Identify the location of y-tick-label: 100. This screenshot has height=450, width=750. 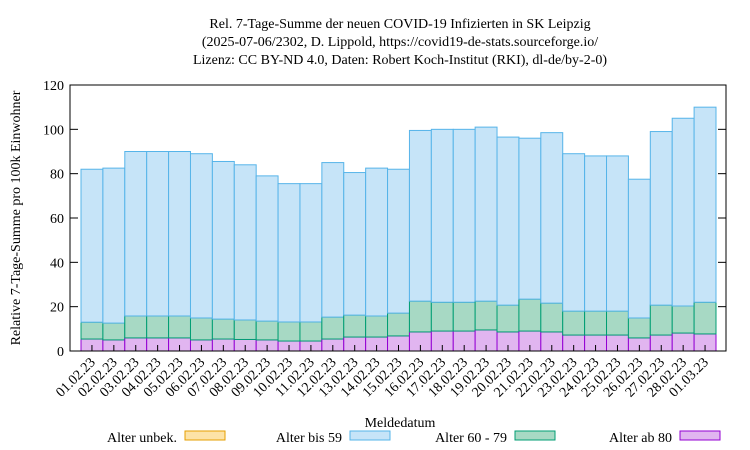
(53, 130).